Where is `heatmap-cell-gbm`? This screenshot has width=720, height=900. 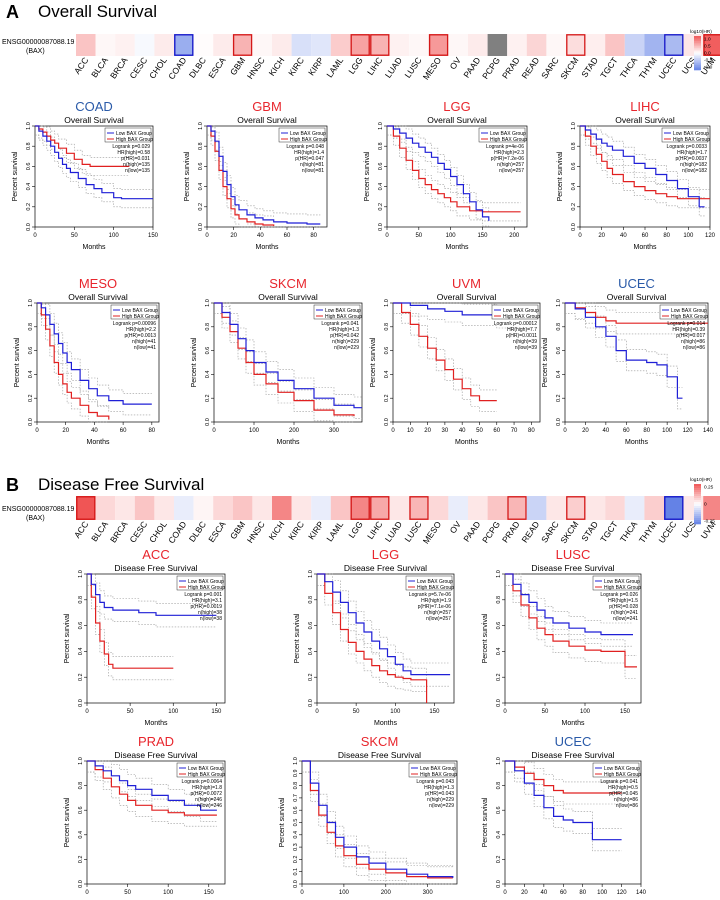 heatmap-cell-gbm is located at coordinates (242, 508).